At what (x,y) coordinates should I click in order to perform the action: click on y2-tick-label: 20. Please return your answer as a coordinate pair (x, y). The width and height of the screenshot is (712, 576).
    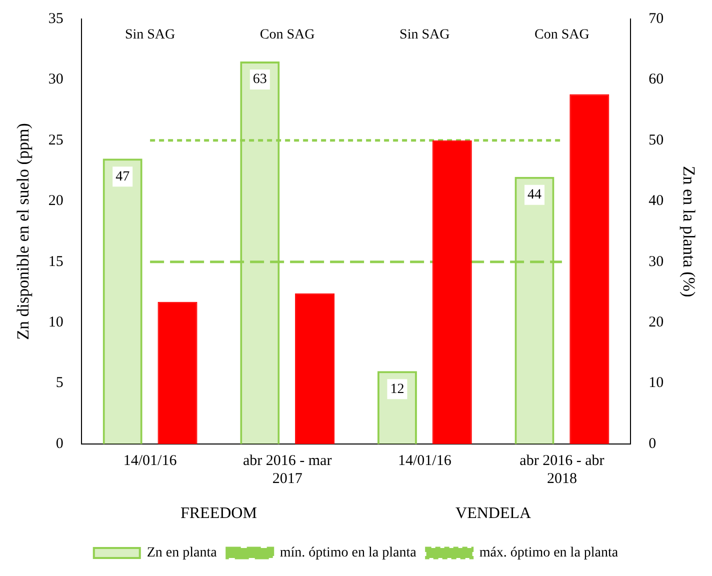
    Looking at the image, I should click on (656, 322).